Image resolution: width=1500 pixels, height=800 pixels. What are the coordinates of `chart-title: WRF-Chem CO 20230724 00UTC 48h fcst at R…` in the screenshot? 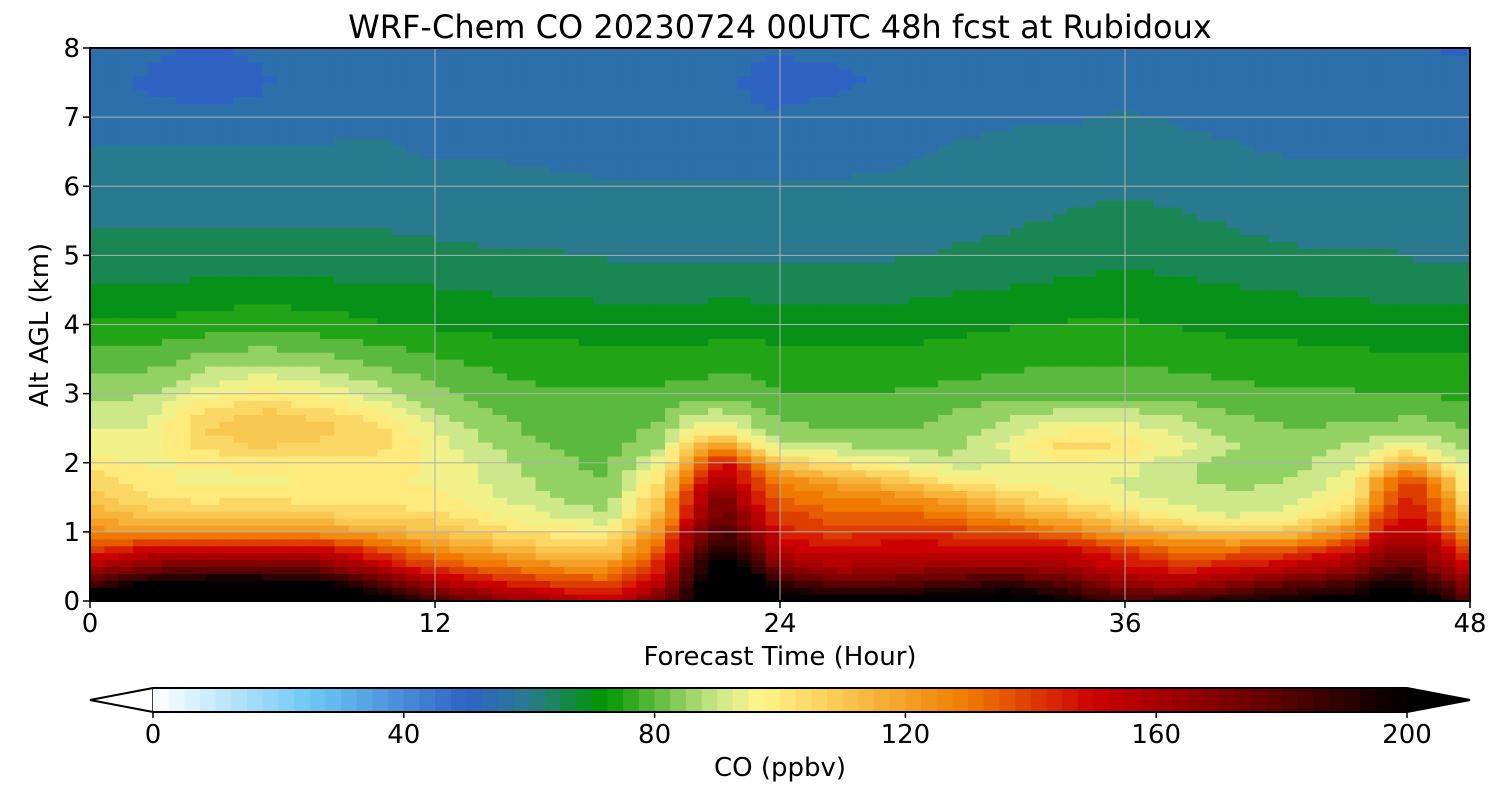 It's located at (780, 27).